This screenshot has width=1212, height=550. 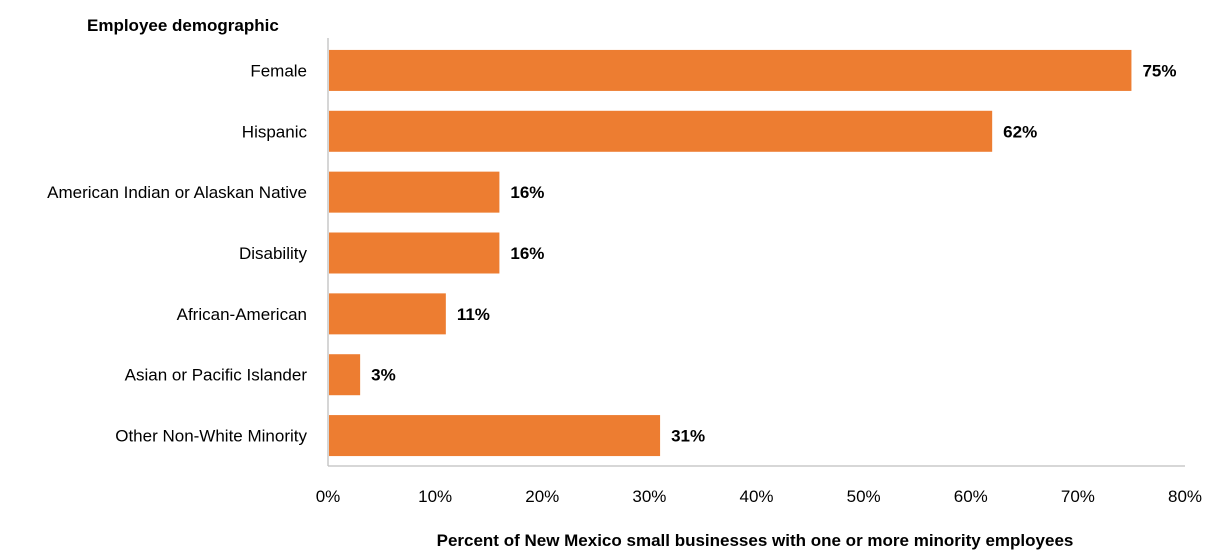 I want to click on category-label: Other Non-White Minority, so click(x=211, y=436).